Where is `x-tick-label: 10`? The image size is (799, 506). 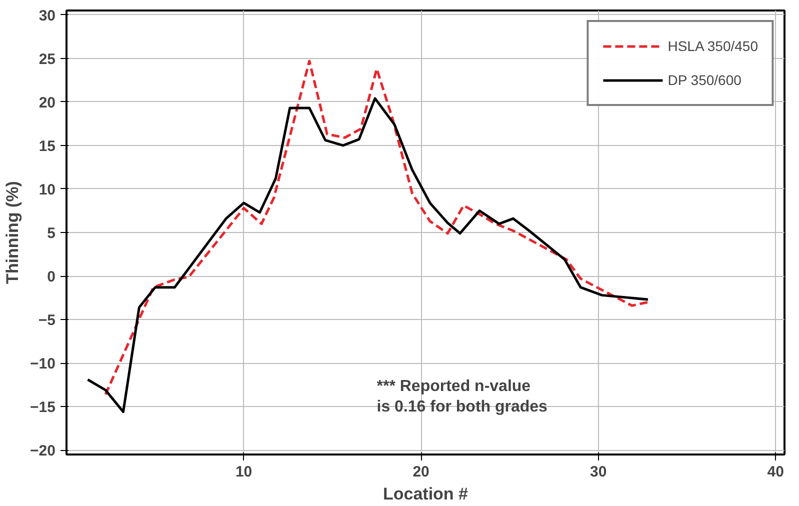
x-tick-label: 10 is located at coordinates (243, 472).